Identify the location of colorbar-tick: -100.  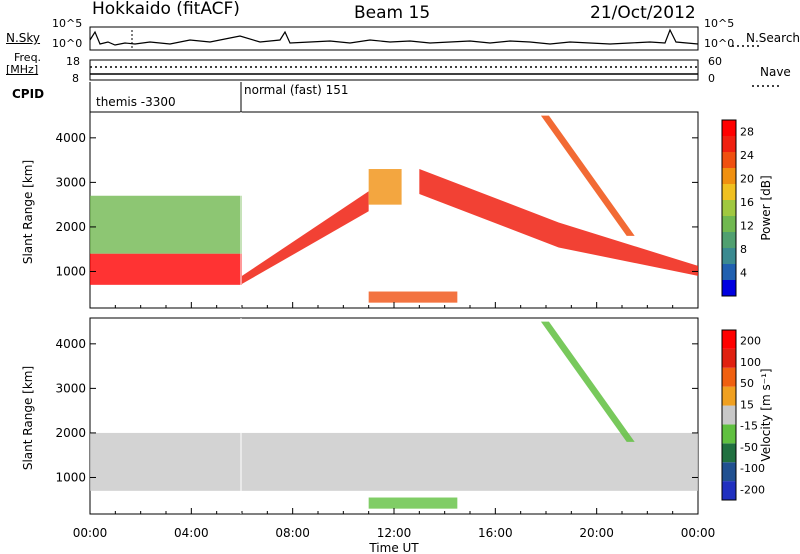
(752, 468).